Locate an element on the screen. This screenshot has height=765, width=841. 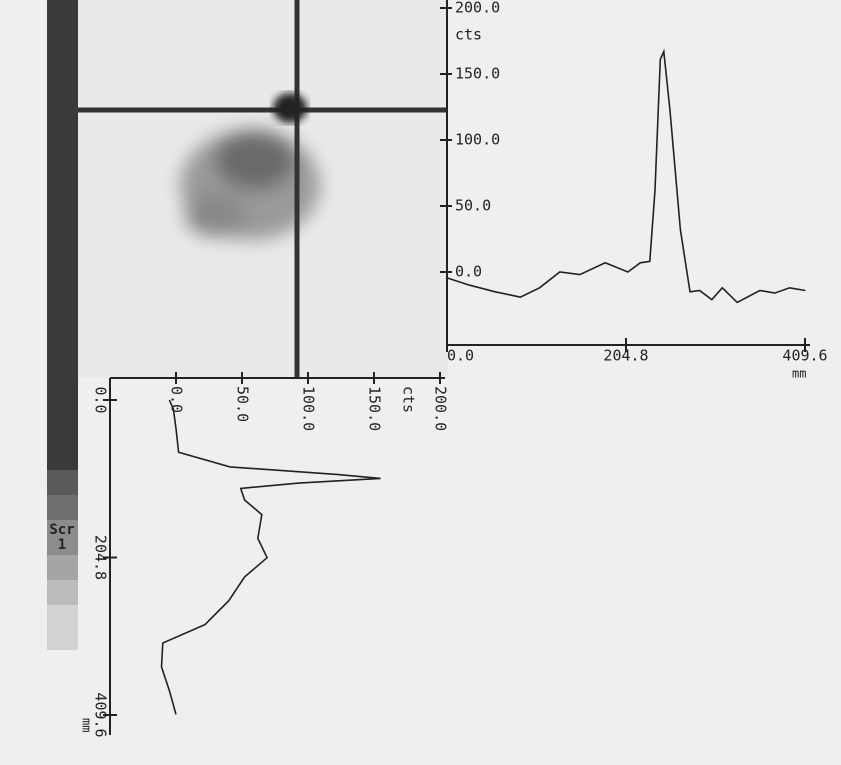
activity-blob is located at coordinates (250, 185).